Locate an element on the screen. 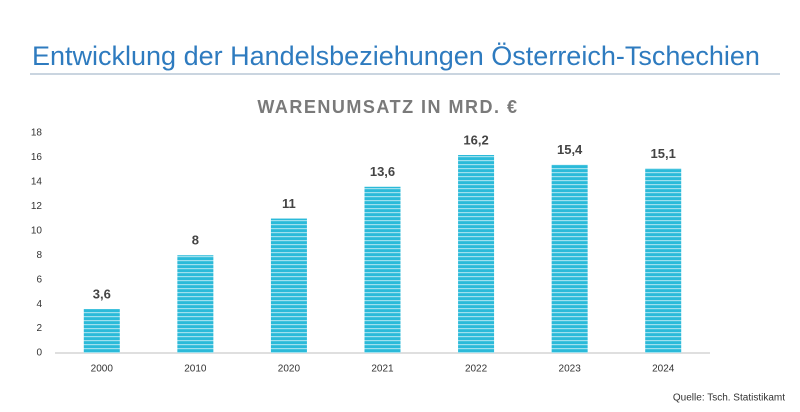 Image resolution: width=800 pixels, height=412 pixels. value-label: 11 is located at coordinates (289, 203).